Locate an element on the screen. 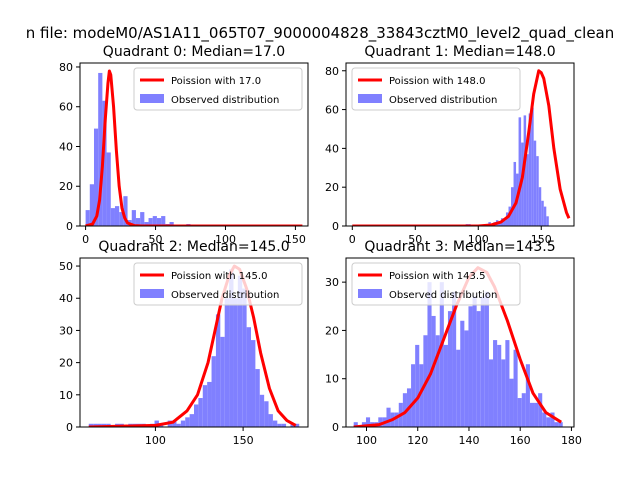  legend: Poission with 148.0 Observed distribution is located at coordinates (436, 89).